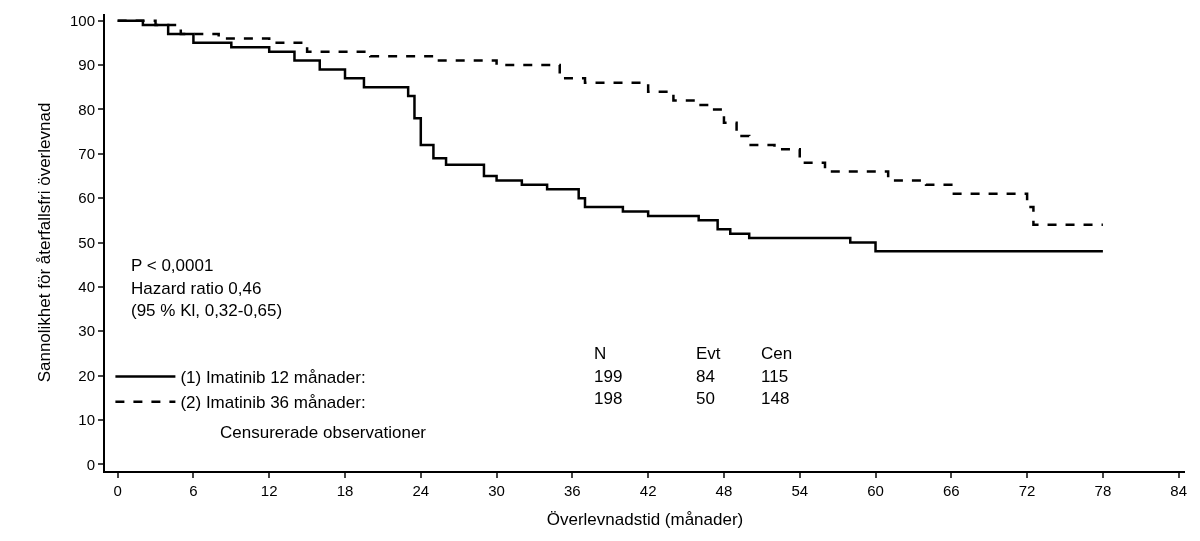 The image size is (1200, 541). Describe the element at coordinates (608, 376) in the screenshot. I see `annotation: 199` at that location.